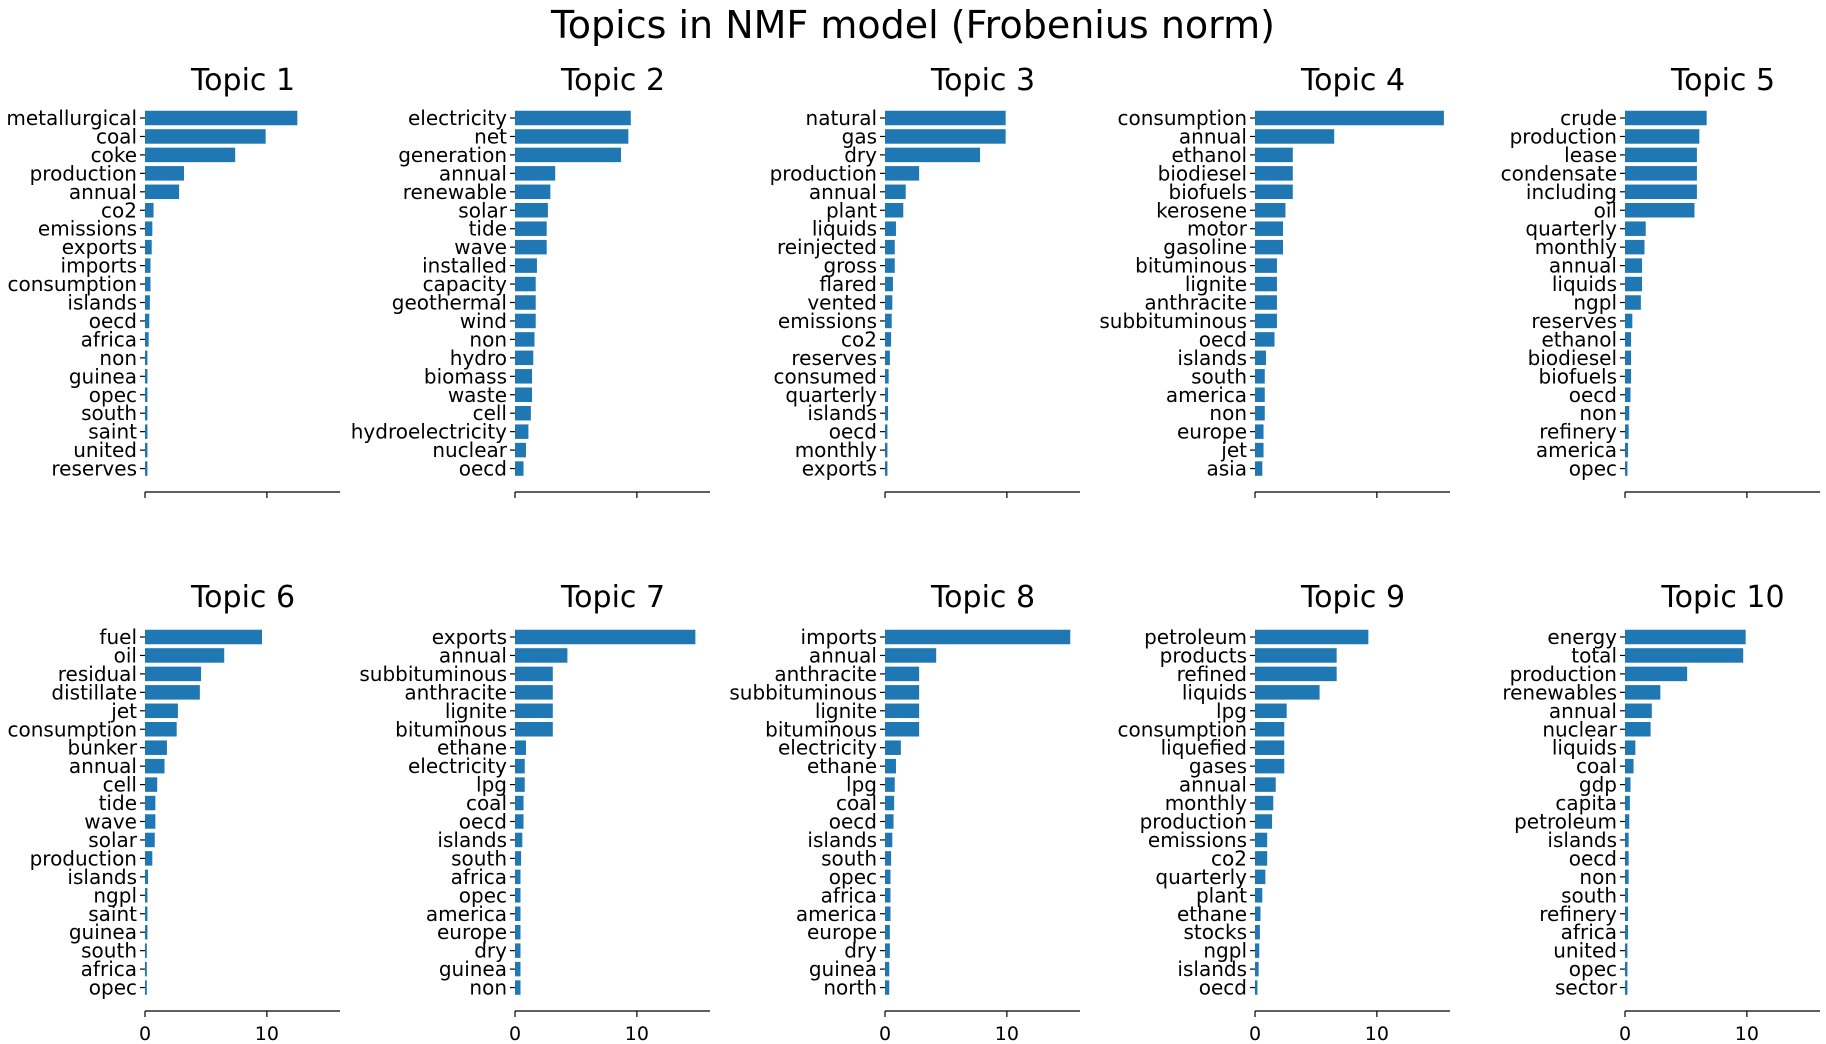 The image size is (1826, 1044). What do you see at coordinates (465, 284) in the screenshot?
I see `category-label: capacity` at bounding box center [465, 284].